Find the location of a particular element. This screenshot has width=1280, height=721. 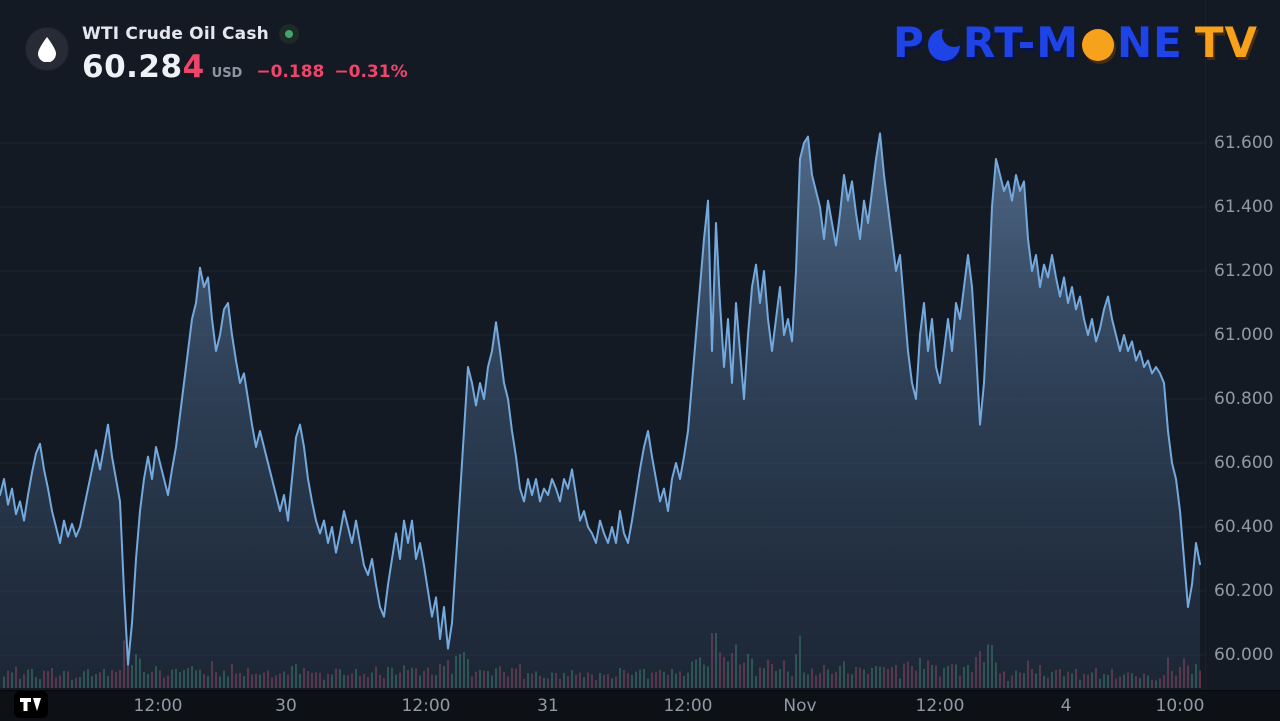

price-axis-label: 60.400 is located at coordinates (1244, 527).